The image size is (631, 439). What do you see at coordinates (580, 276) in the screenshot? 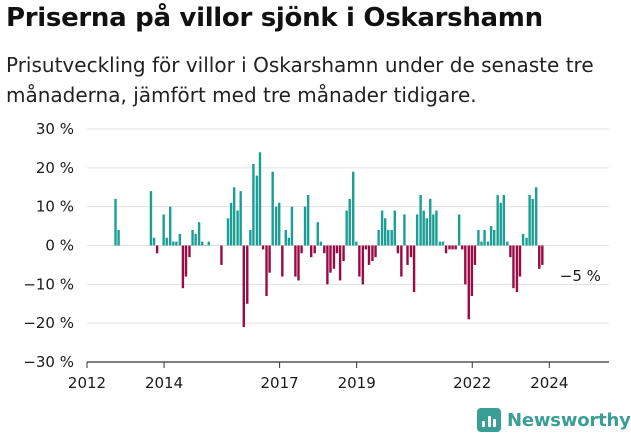
I see `last-value-label: −5 %` at bounding box center [580, 276].